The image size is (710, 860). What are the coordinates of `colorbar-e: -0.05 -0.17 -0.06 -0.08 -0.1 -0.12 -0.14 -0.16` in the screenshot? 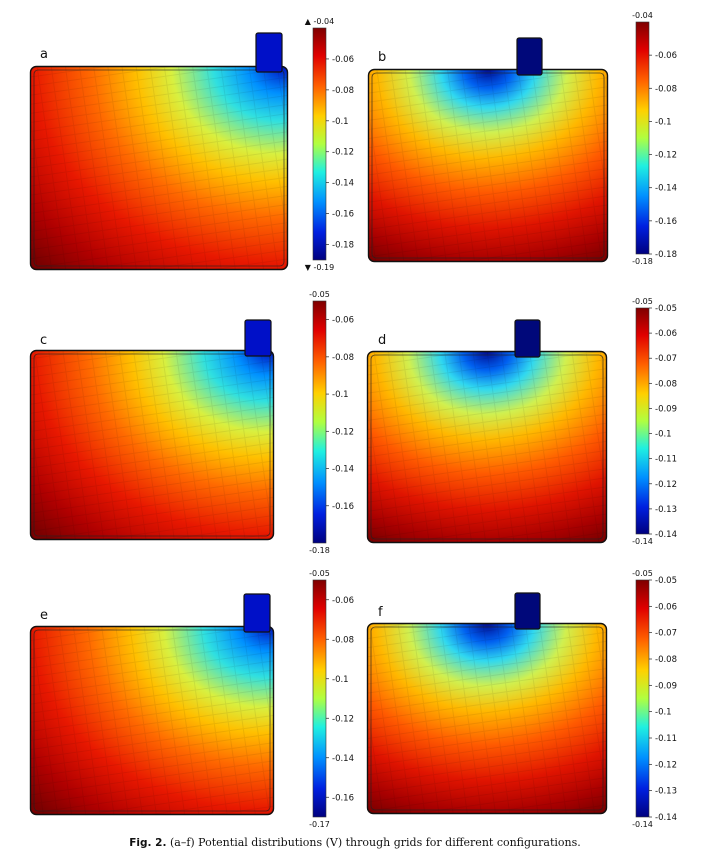 It's located at (331, 699).